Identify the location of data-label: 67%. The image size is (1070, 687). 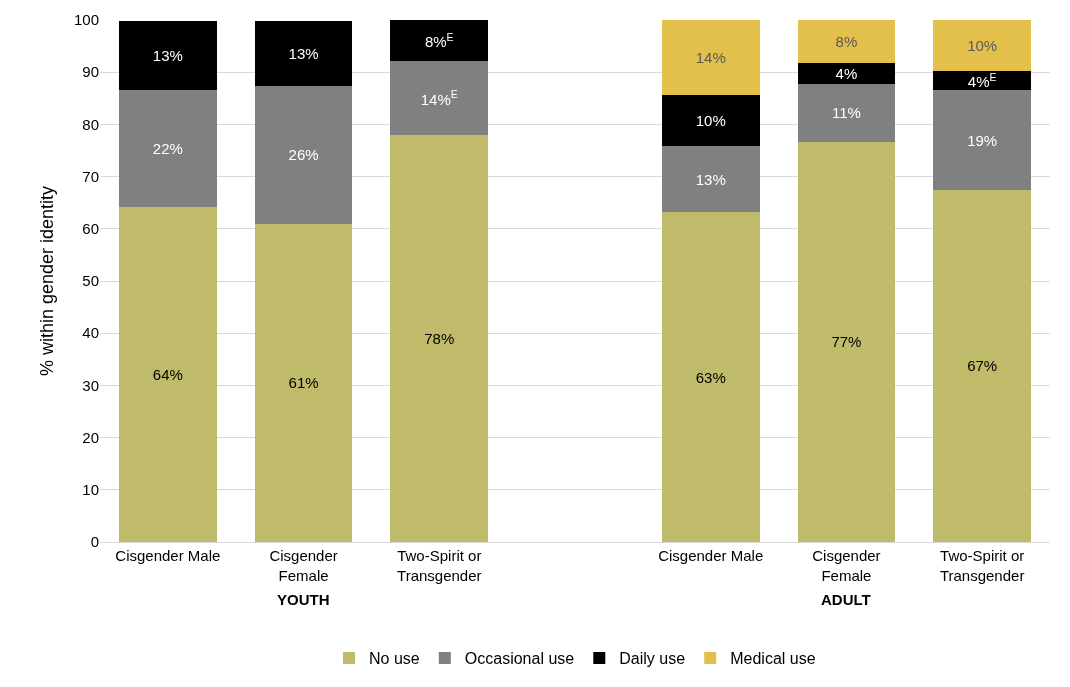
(982, 366).